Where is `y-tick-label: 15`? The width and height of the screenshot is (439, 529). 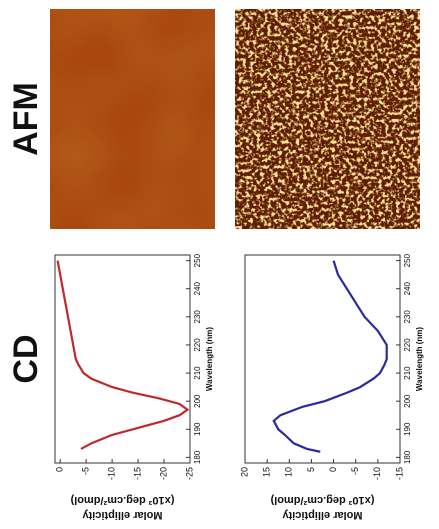
y-tick-label: 15 is located at coordinates (267, 472).